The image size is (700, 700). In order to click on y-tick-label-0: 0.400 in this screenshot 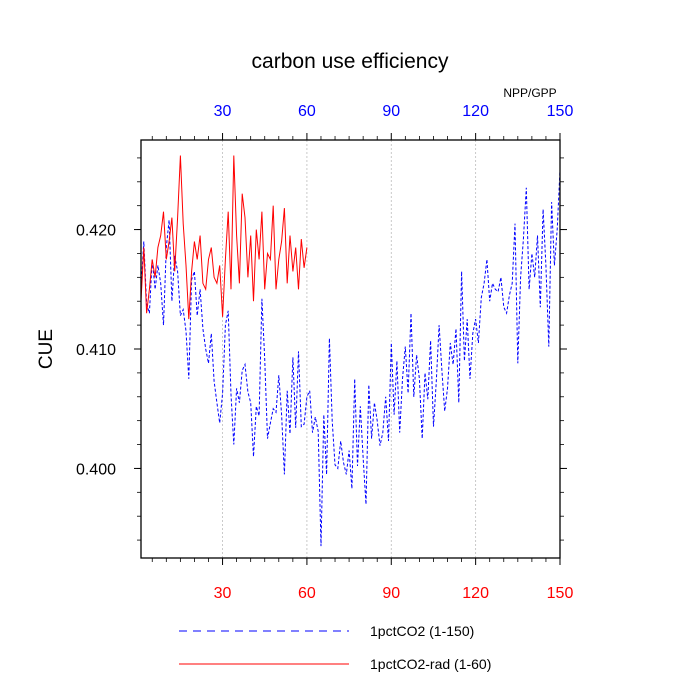, I will do `click(96, 469)`.